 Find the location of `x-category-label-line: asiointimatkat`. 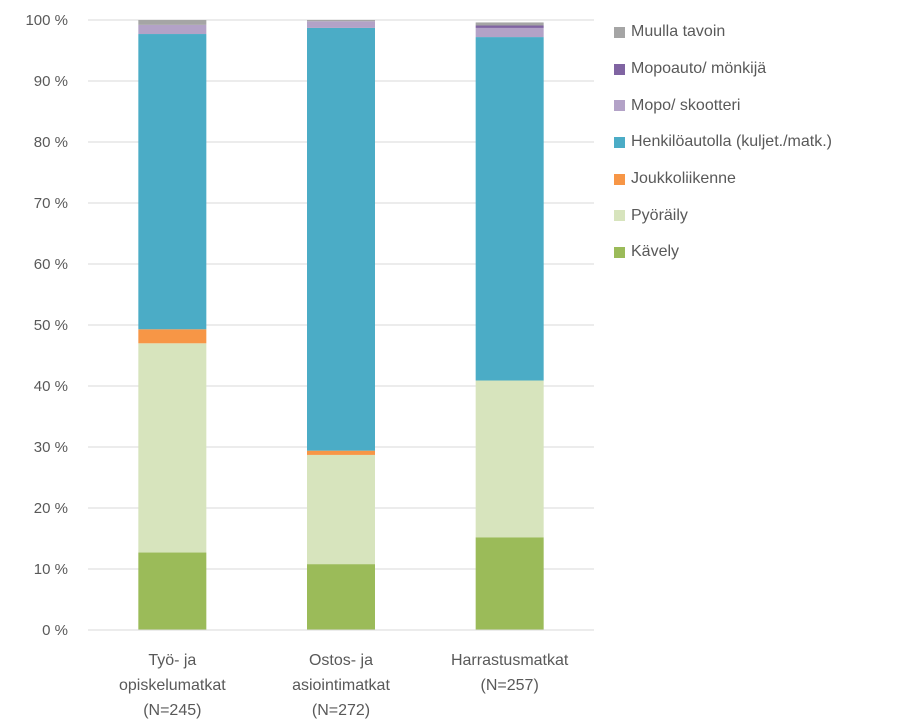

x-category-label-line: asiointimatkat is located at coordinates (341, 685).